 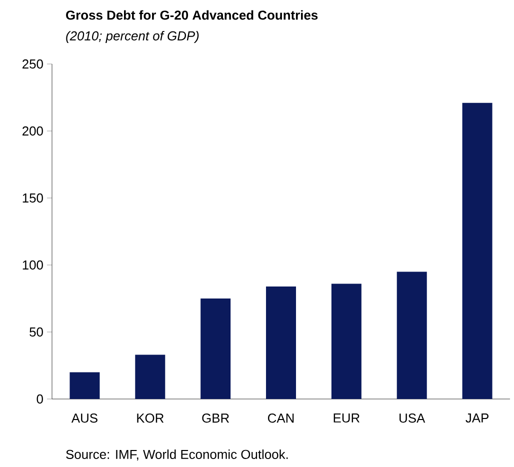 I want to click on source-note: Source: IMF, World Economic Outlook., so click(x=177, y=455).